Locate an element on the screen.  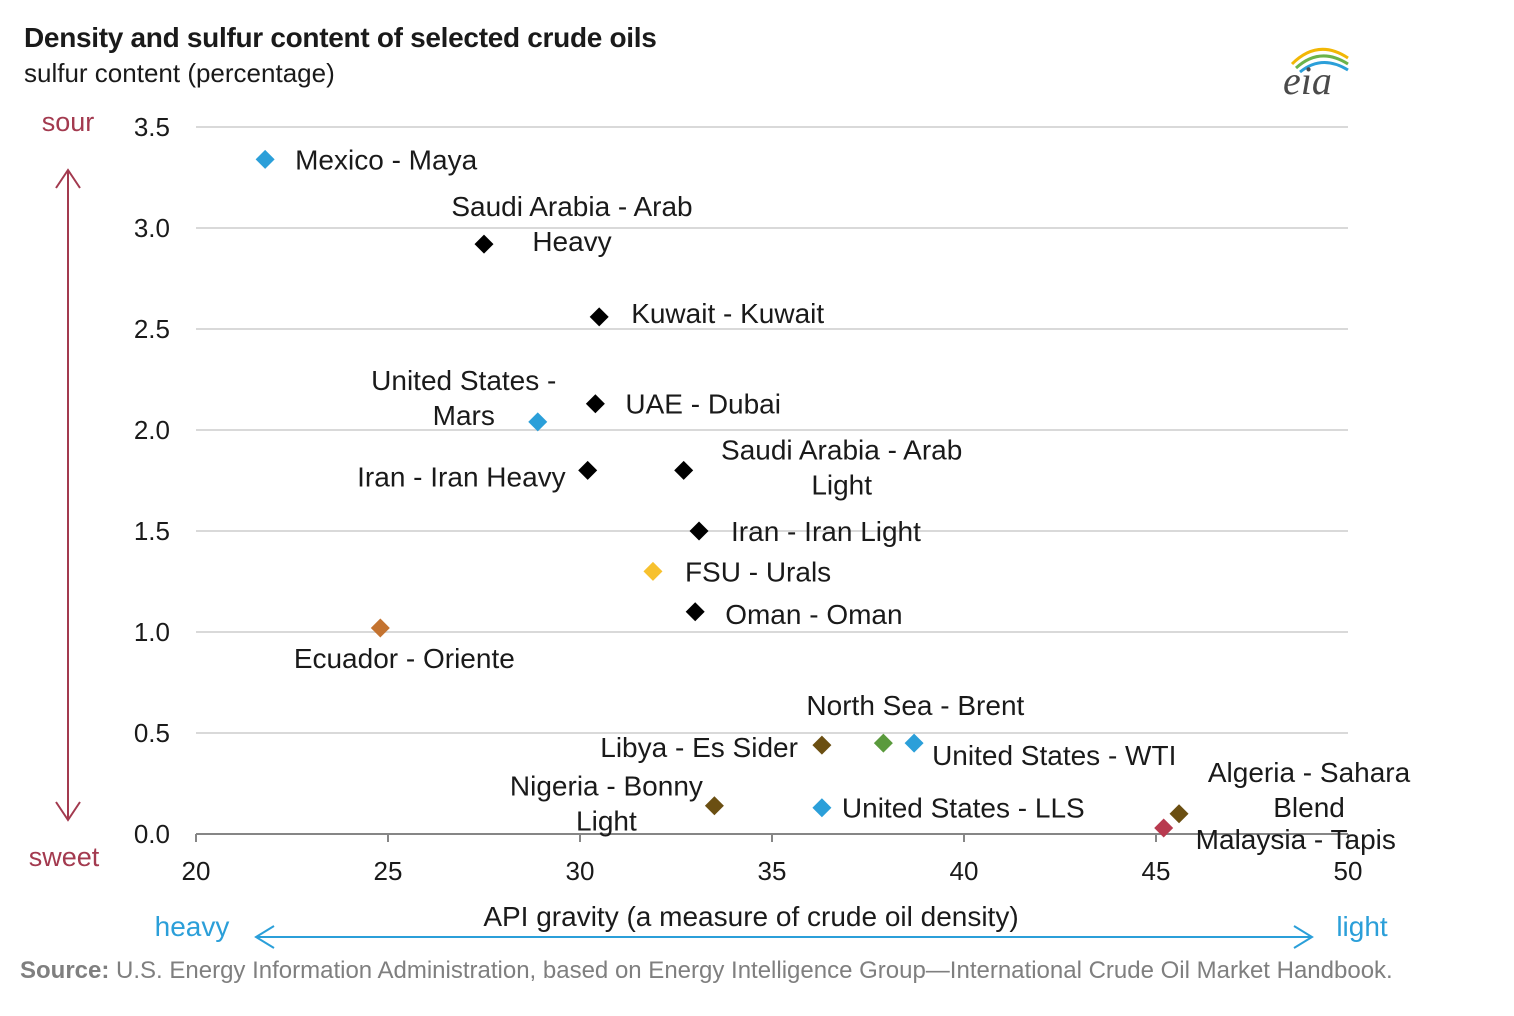
x-tick-label: 35 is located at coordinates (772, 871).